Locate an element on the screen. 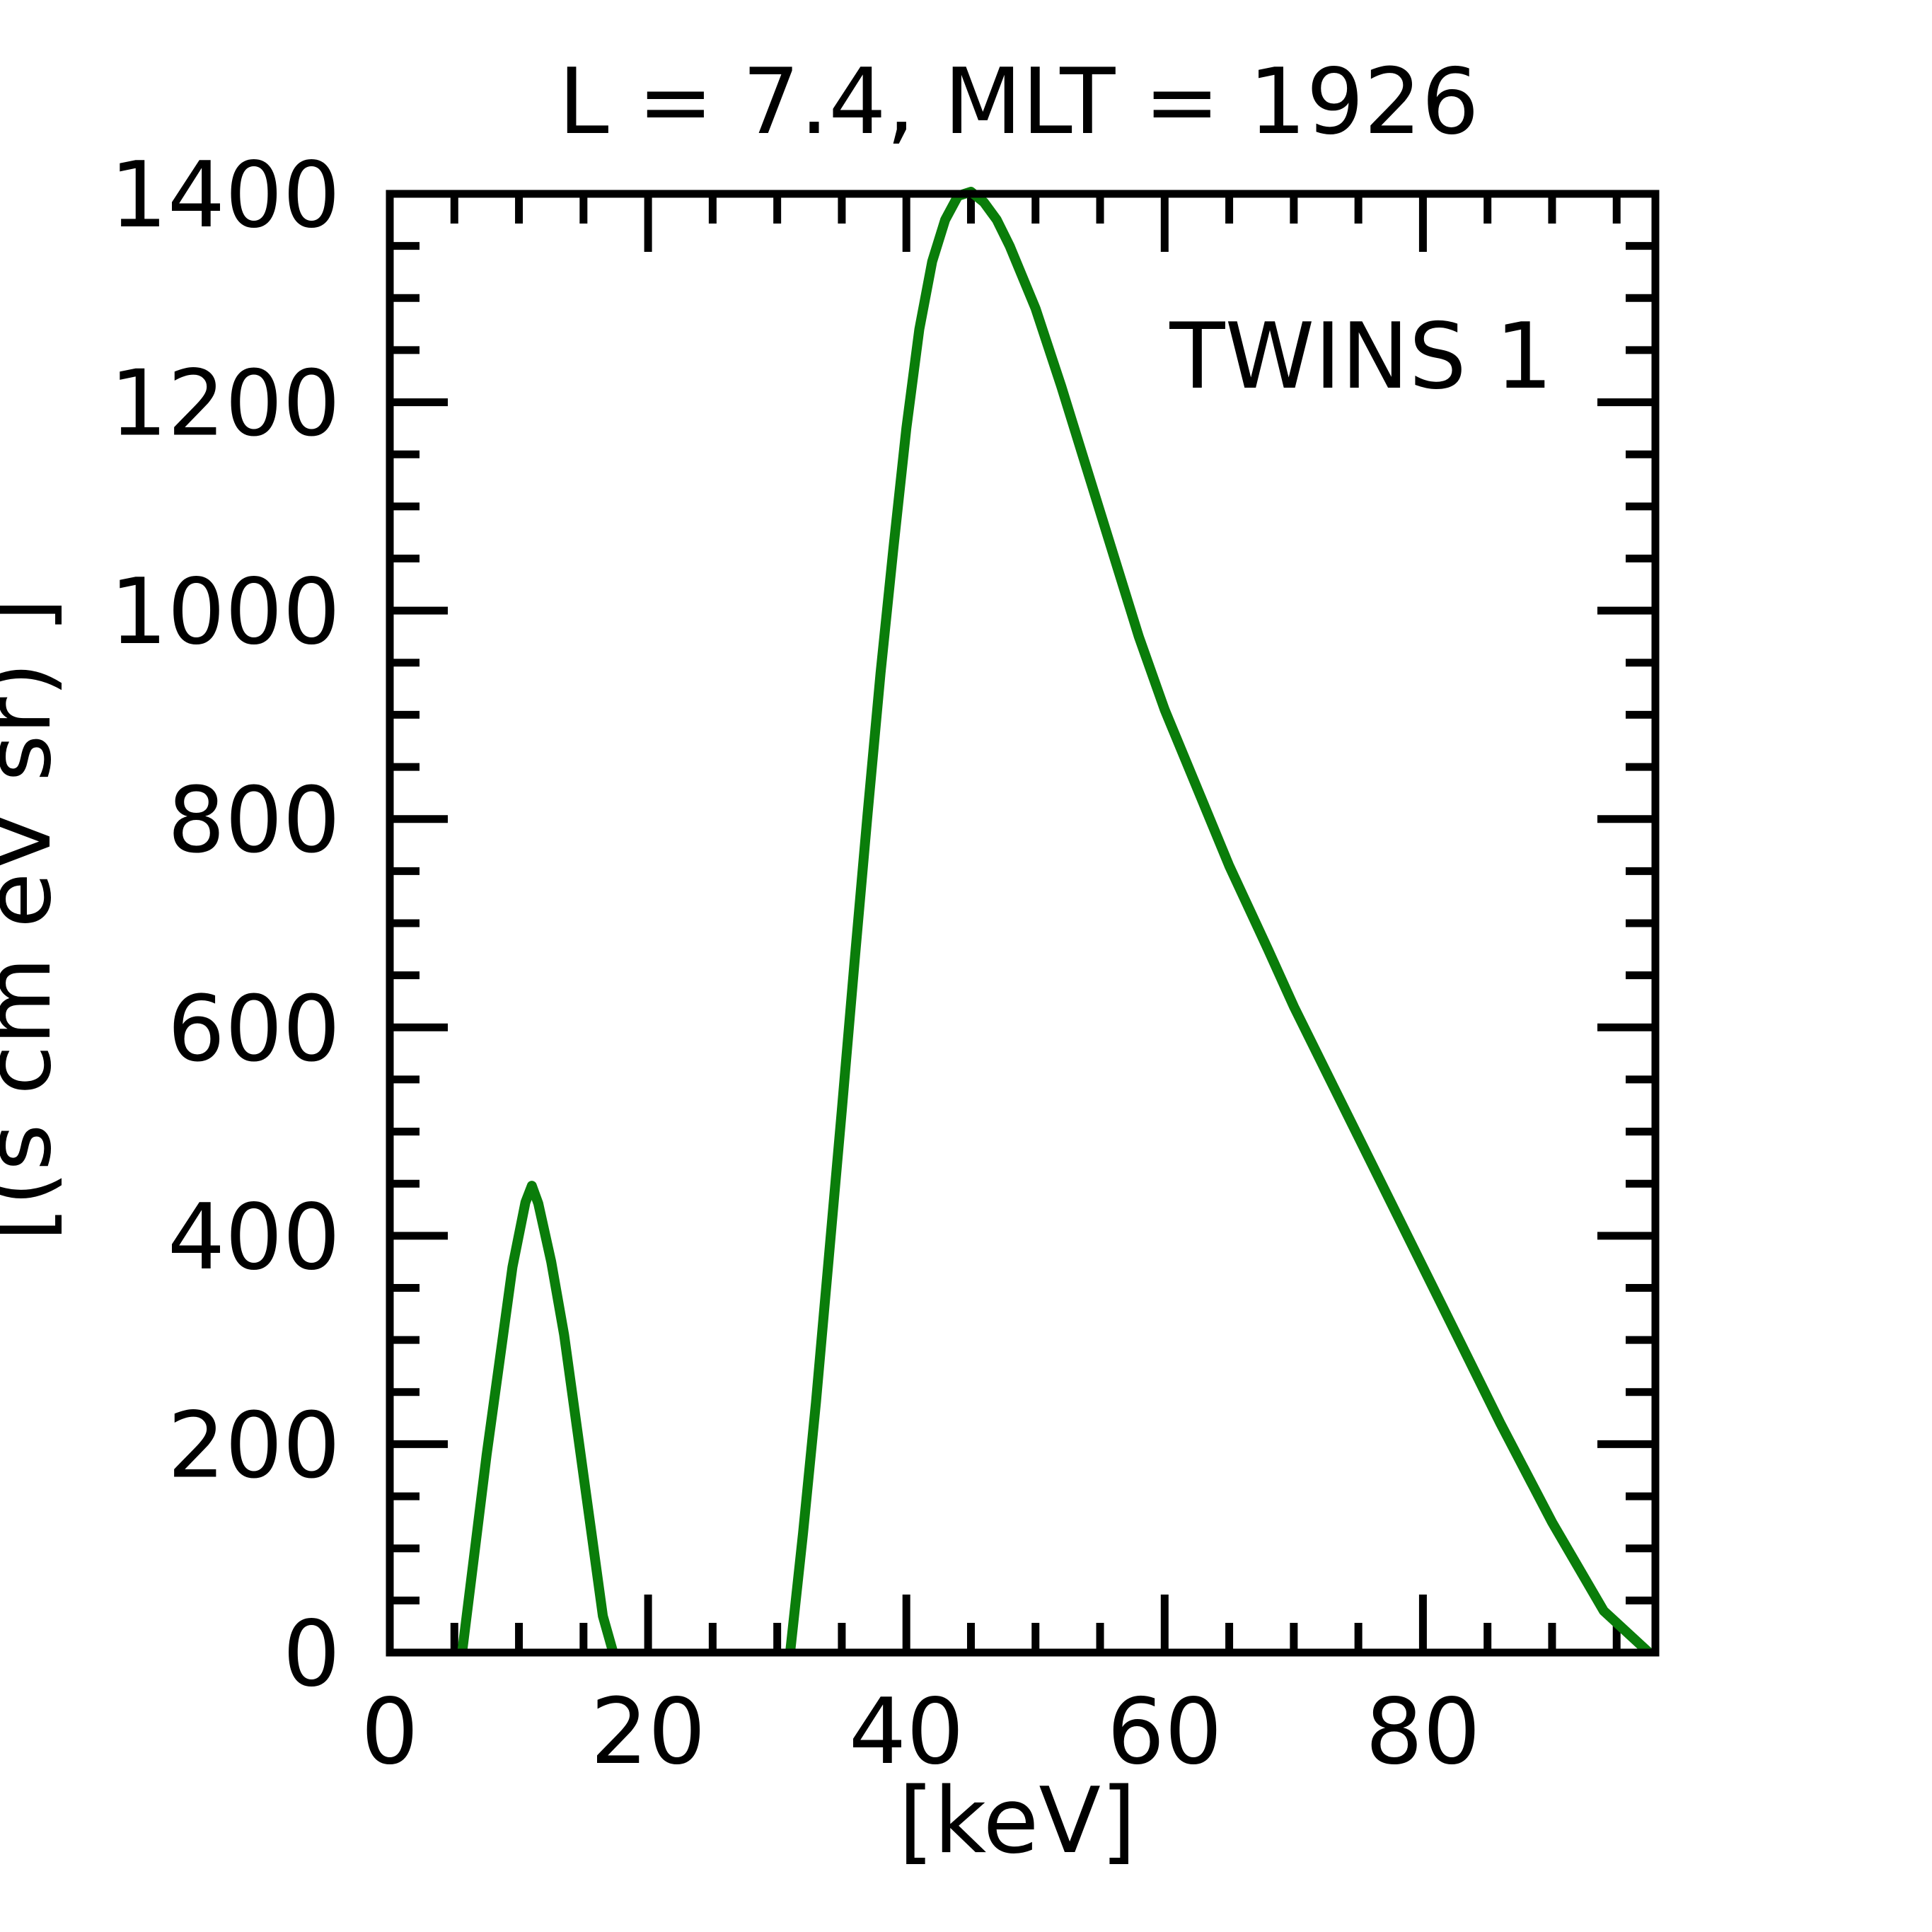 The width and height of the screenshot is (1932, 1932). series-line-segment is located at coordinates (537, 1417).